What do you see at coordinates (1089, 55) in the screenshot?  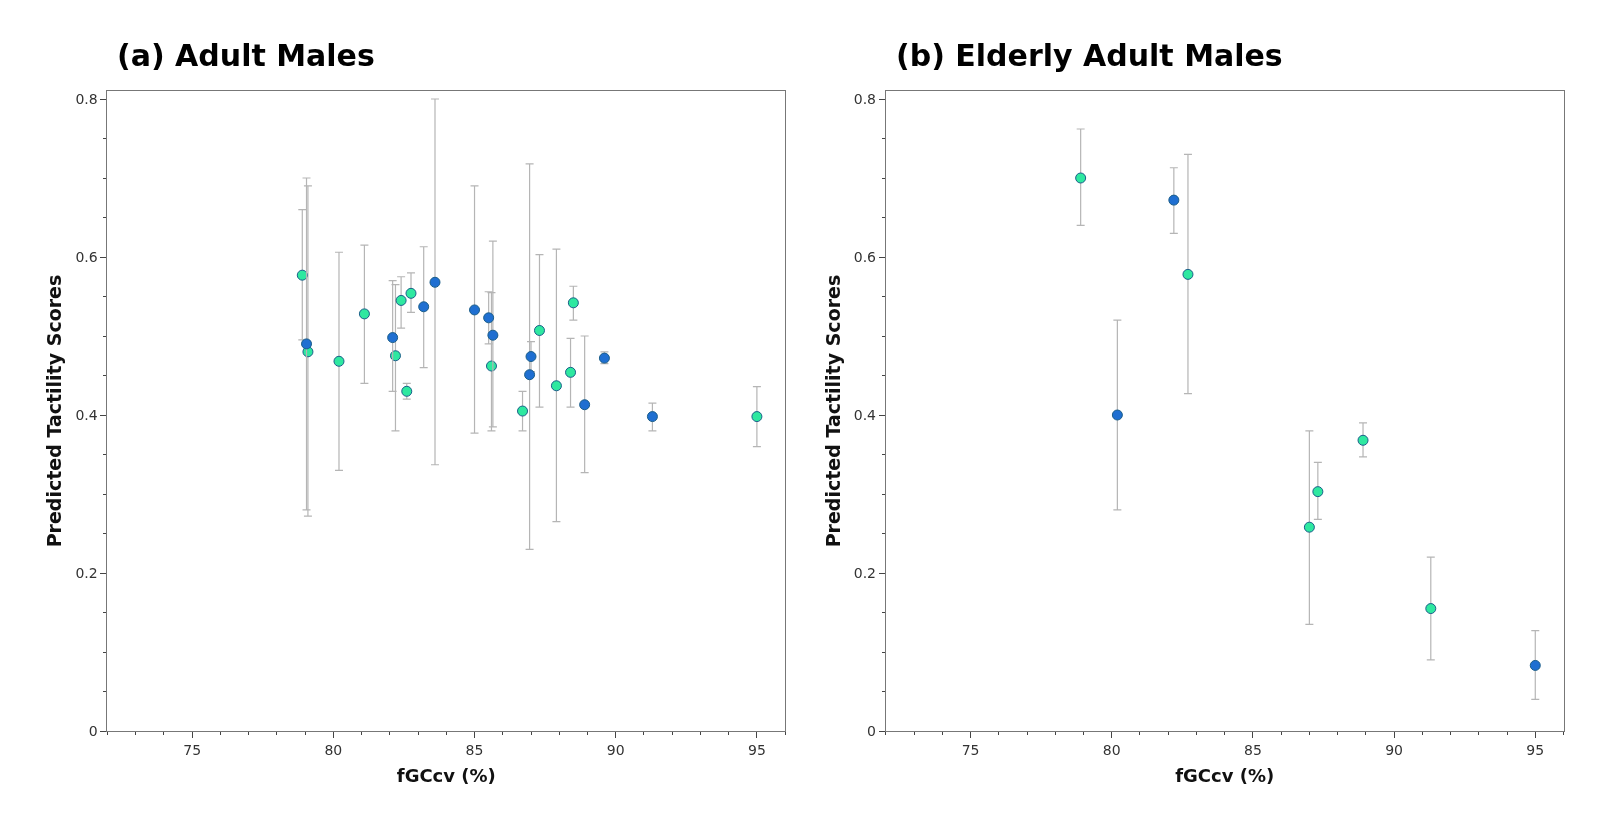 I see `chart-title: (b) Elderly Adult Males` at bounding box center [1089, 55].